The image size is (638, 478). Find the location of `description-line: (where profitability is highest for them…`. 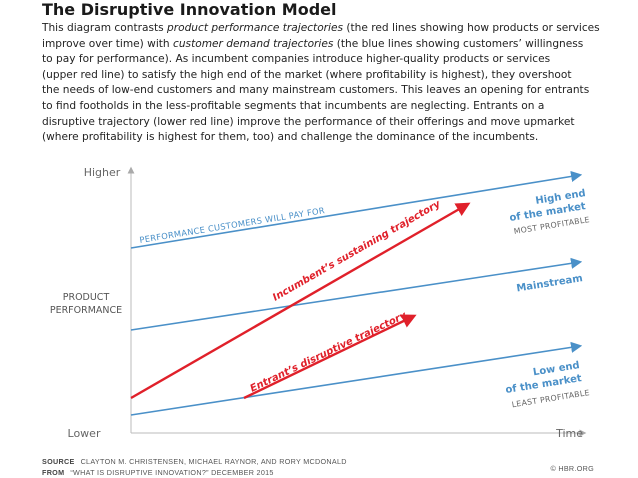

description-line: (where profitability is highest for them… is located at coordinates (337, 138).